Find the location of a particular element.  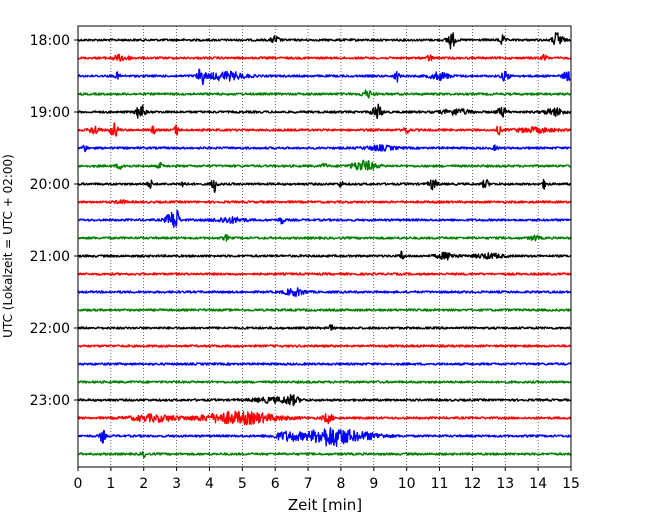

x-tick-label-9: 9 is located at coordinates (373, 484).